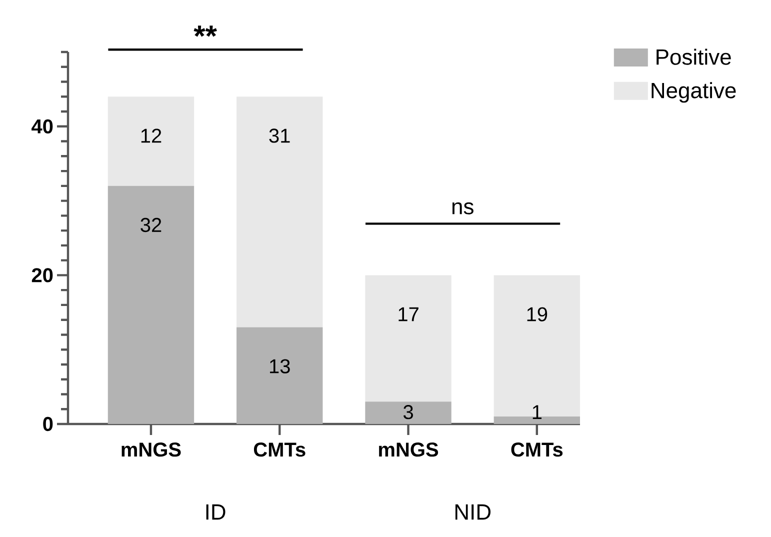 The width and height of the screenshot is (771, 537). I want to click on text: NID, so click(472, 512).